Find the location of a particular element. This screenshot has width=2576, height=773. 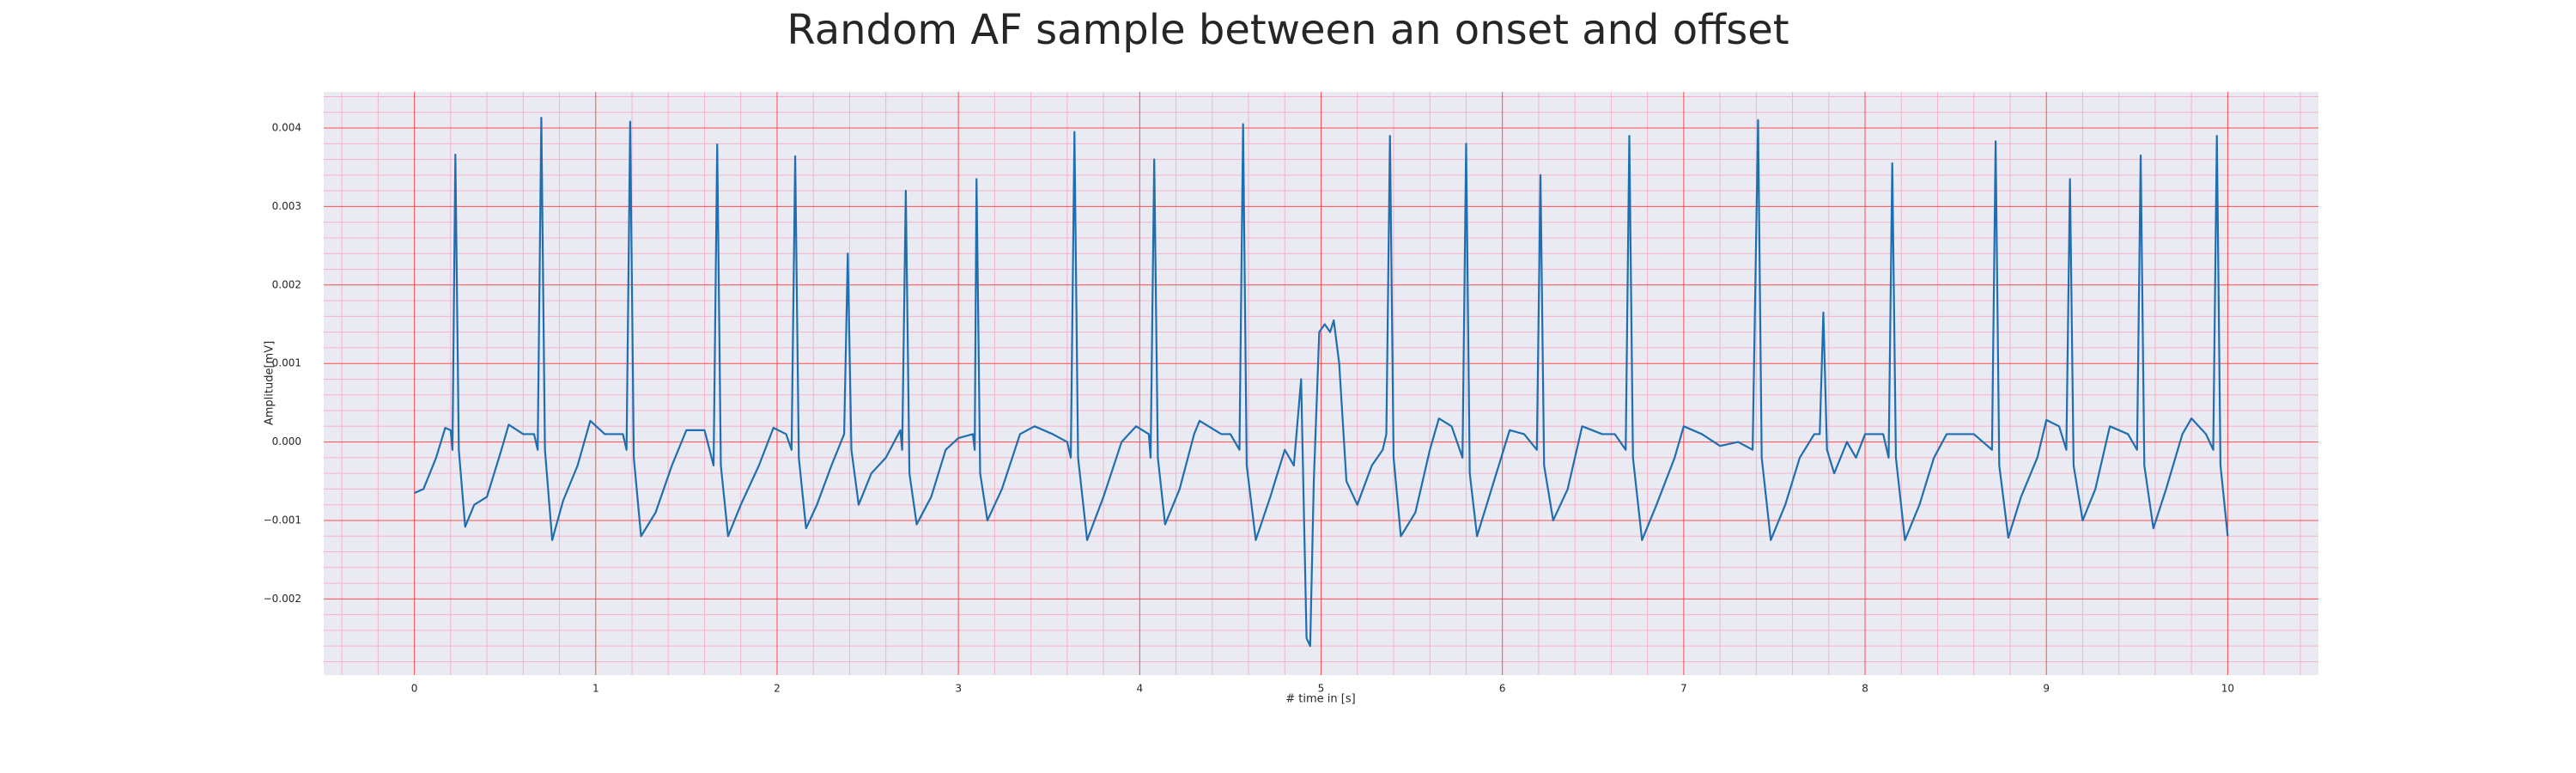

x-tick-label: 4 is located at coordinates (1140, 689).